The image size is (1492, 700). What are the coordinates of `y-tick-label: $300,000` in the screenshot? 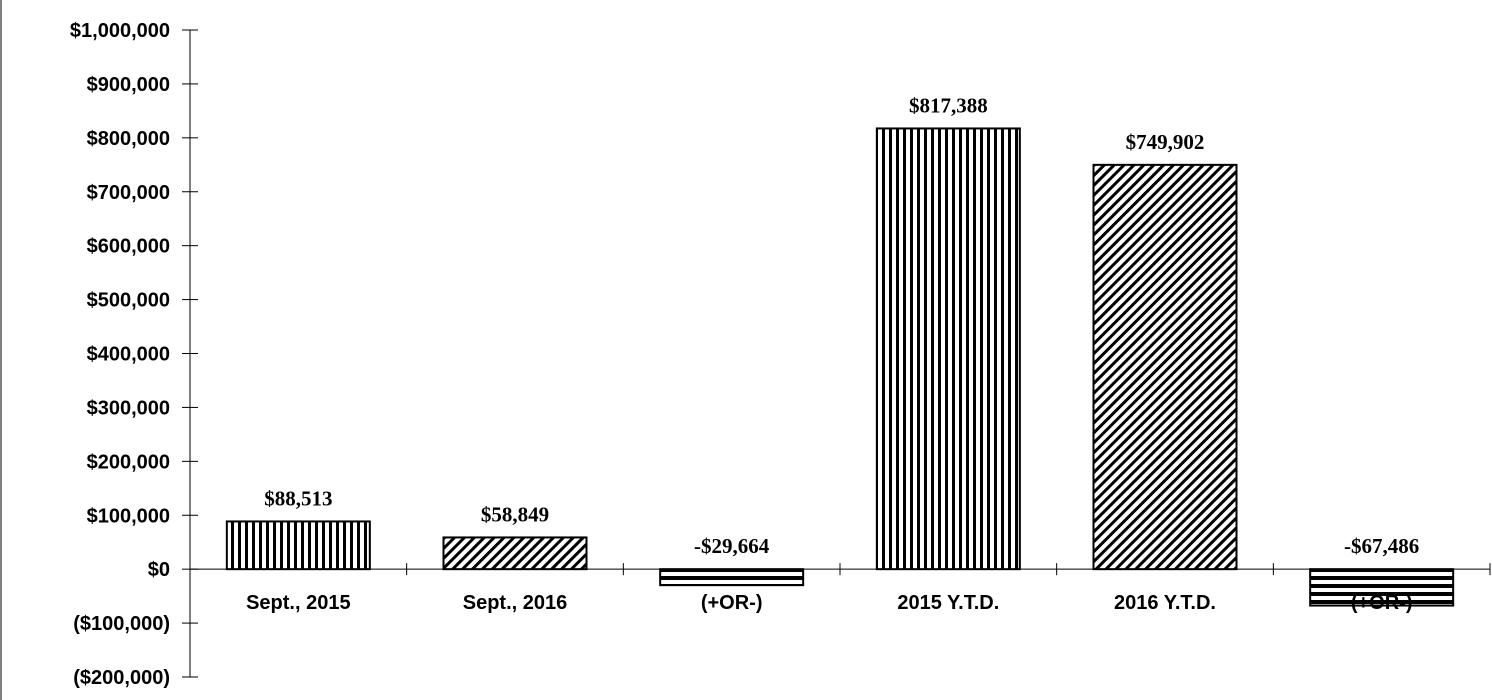 It's located at (128, 408).